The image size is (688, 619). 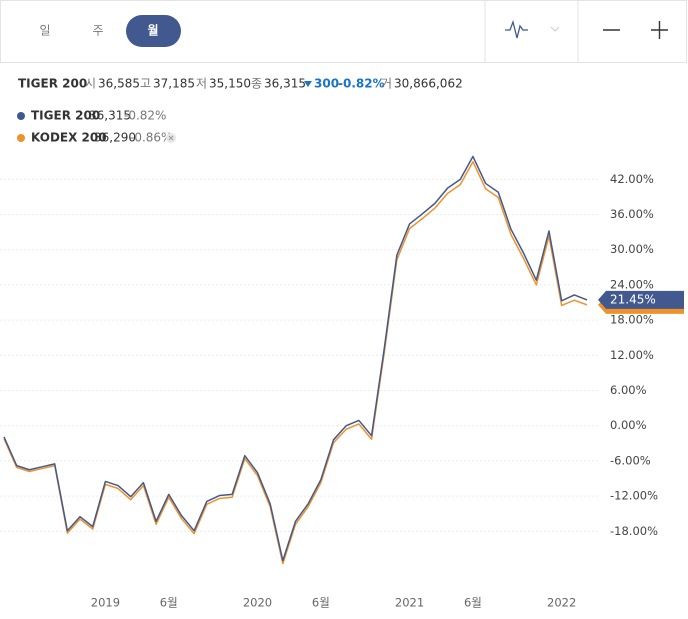 What do you see at coordinates (230, 84) in the screenshot?
I see `quote-value: 35,150` at bounding box center [230, 84].